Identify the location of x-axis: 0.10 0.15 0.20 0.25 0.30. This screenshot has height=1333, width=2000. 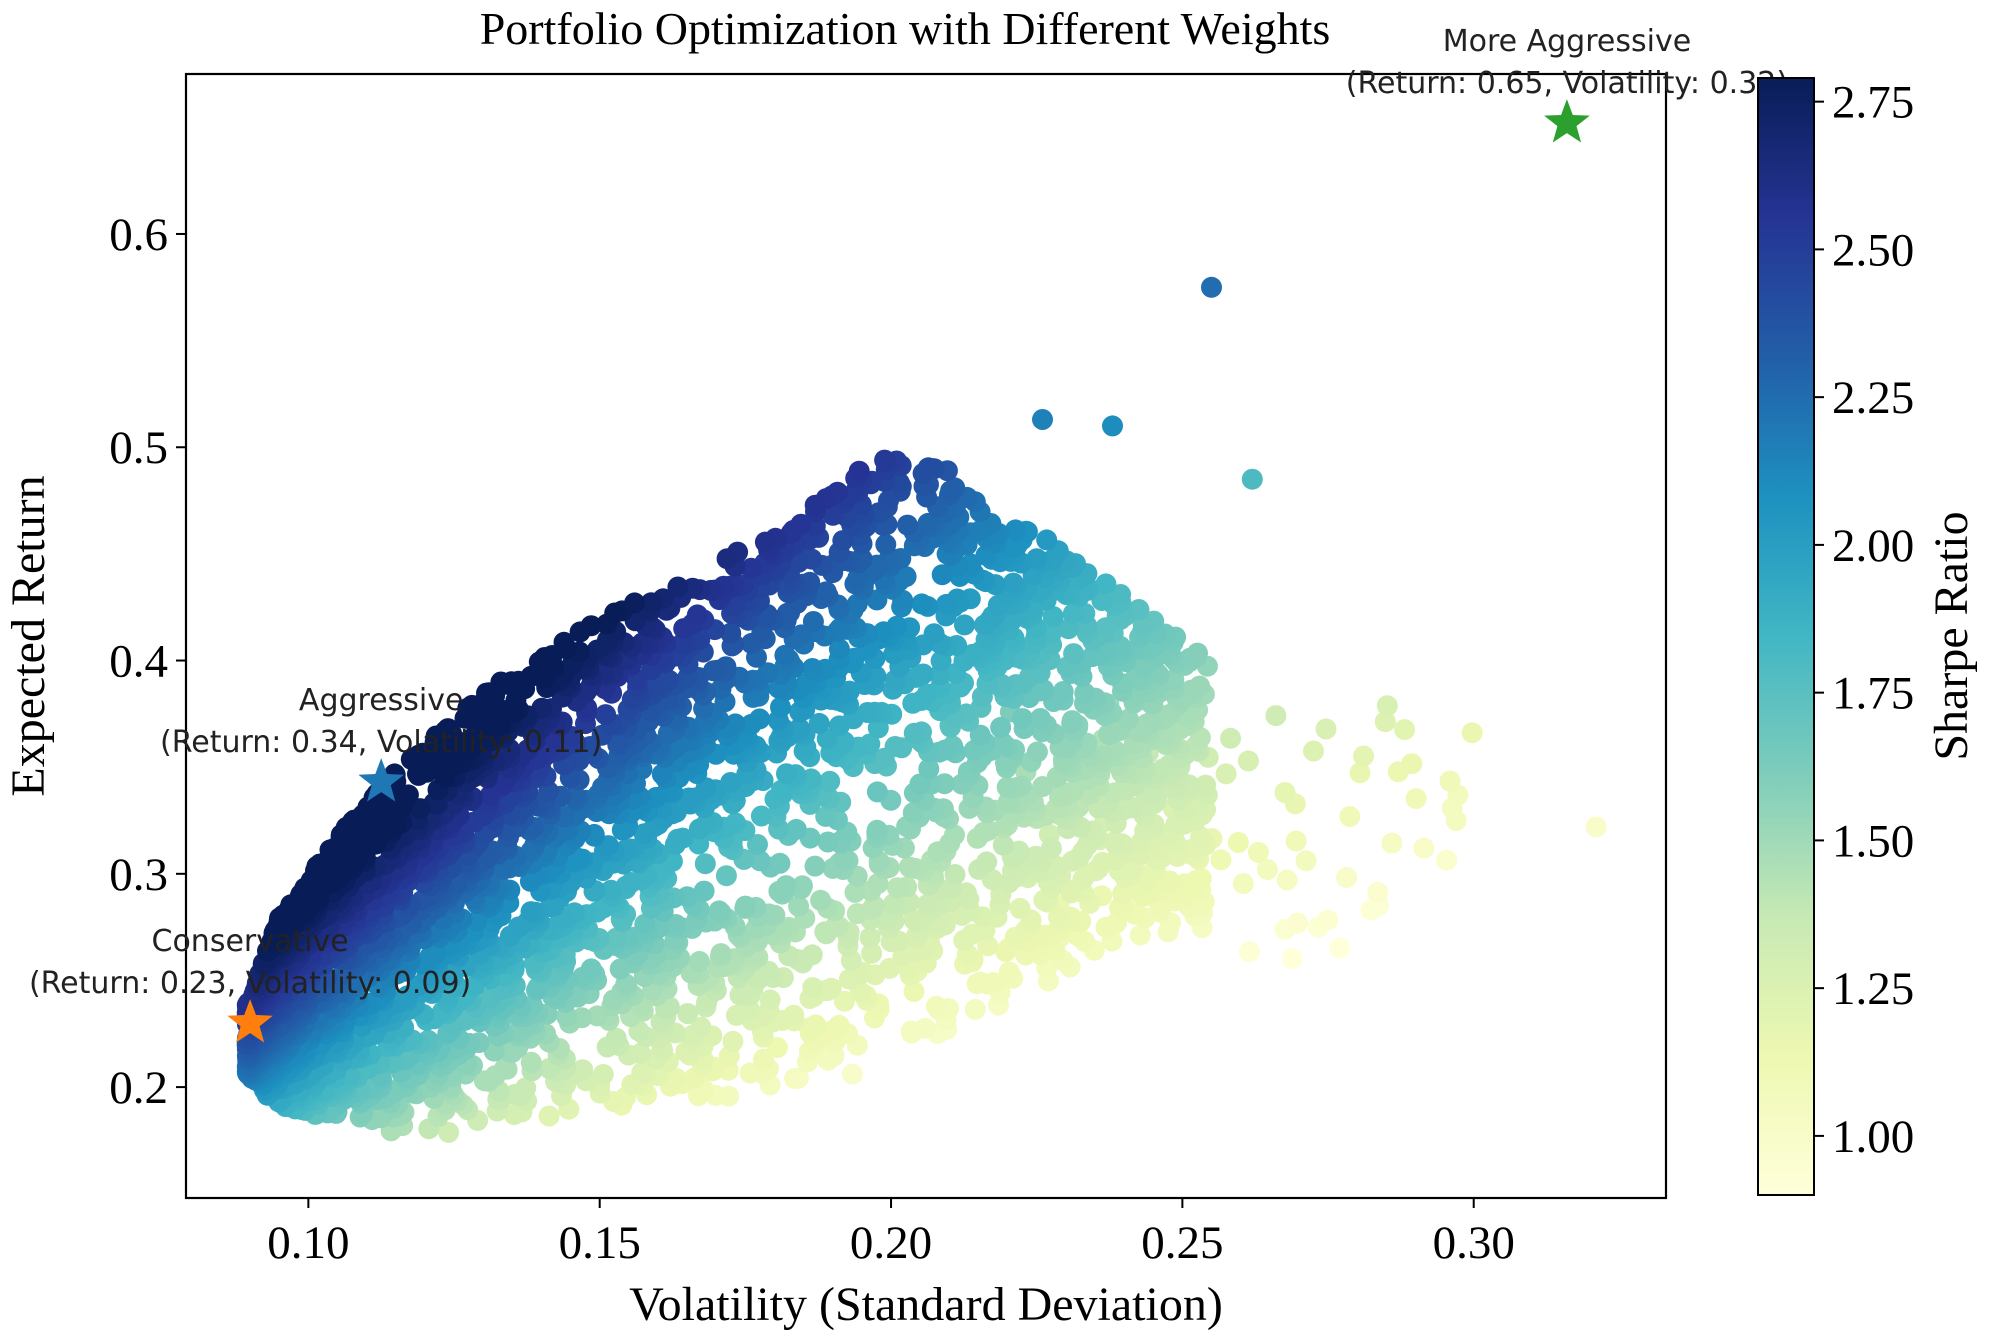
(891, 1233).